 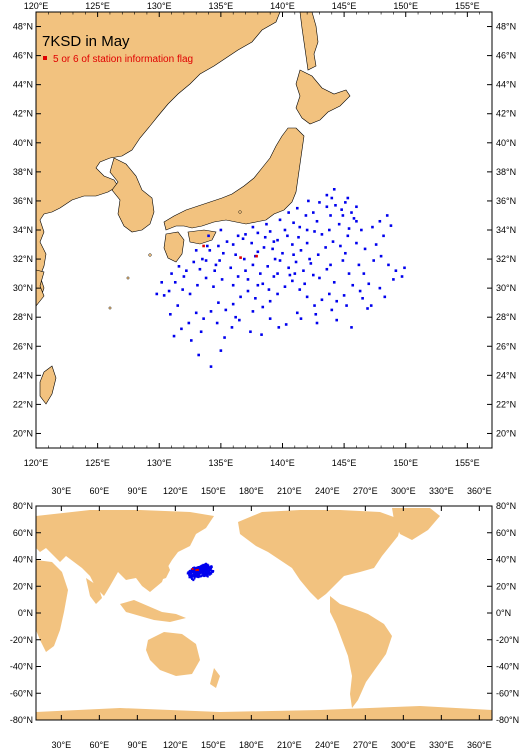 What do you see at coordinates (23, 433) in the screenshot?
I see `lat-tick-label: 20°N` at bounding box center [23, 433].